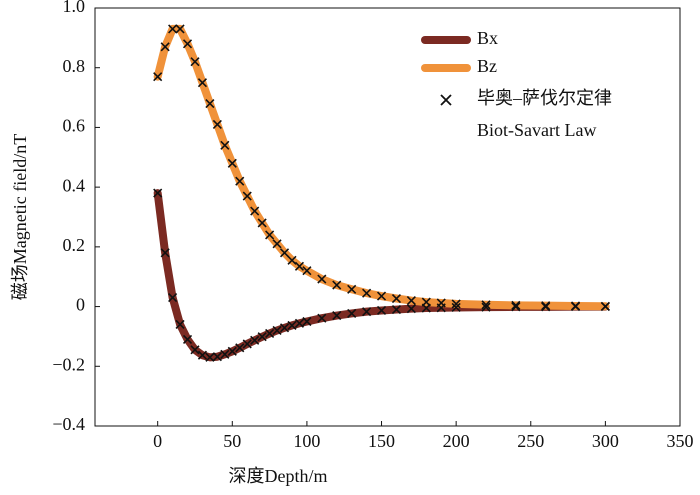 Image resolution: width=700 pixels, height=495 pixels. Describe the element at coordinates (487, 66) in the screenshot. I see `legend-label: Bz` at that location.